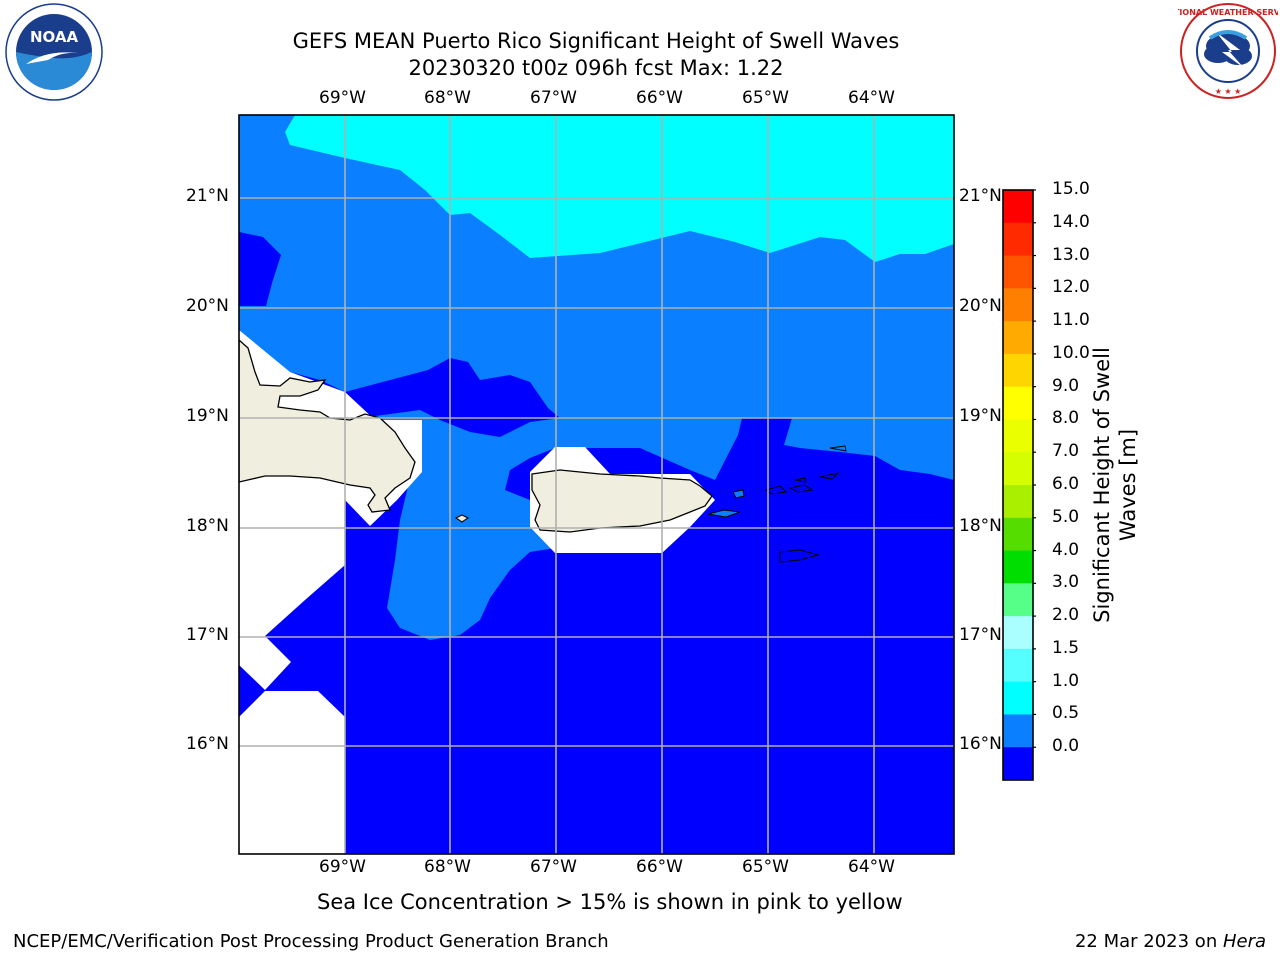 The width and height of the screenshot is (1280, 960). I want to click on island-culebra, so click(738, 494).